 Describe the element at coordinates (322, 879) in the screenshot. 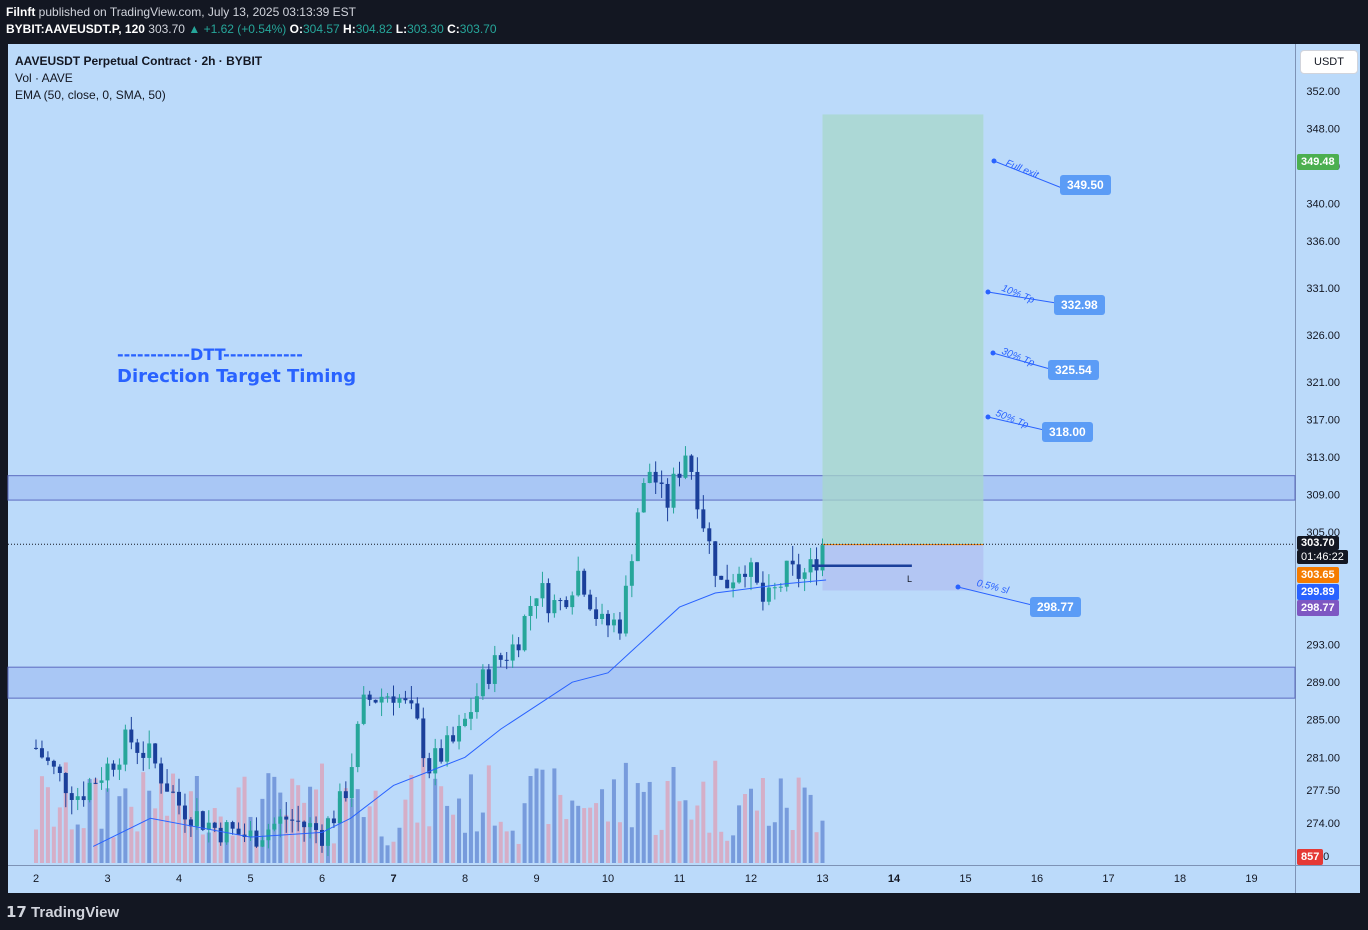

I see `x-tick-label: 6` at that location.